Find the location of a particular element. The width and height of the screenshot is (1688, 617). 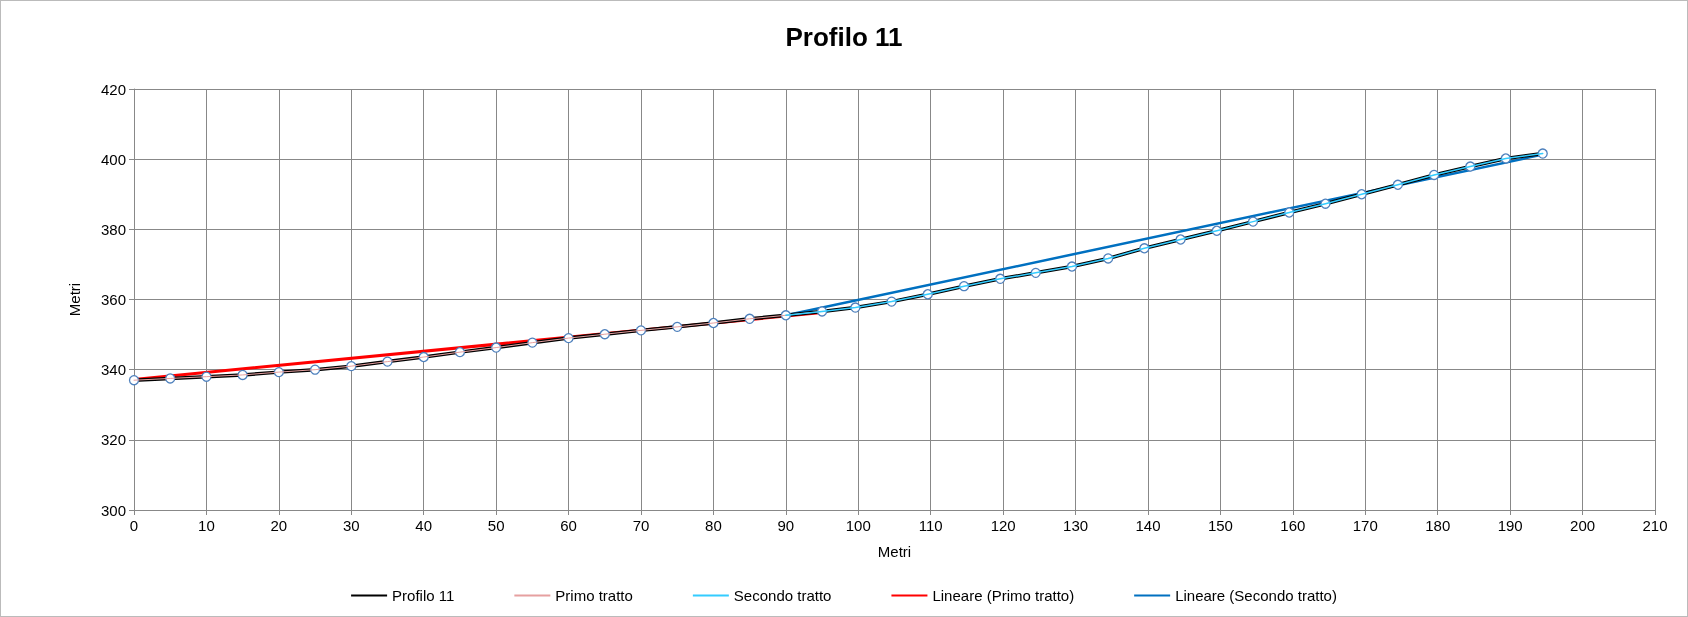

x-tick-label: 70 is located at coordinates (641, 525).